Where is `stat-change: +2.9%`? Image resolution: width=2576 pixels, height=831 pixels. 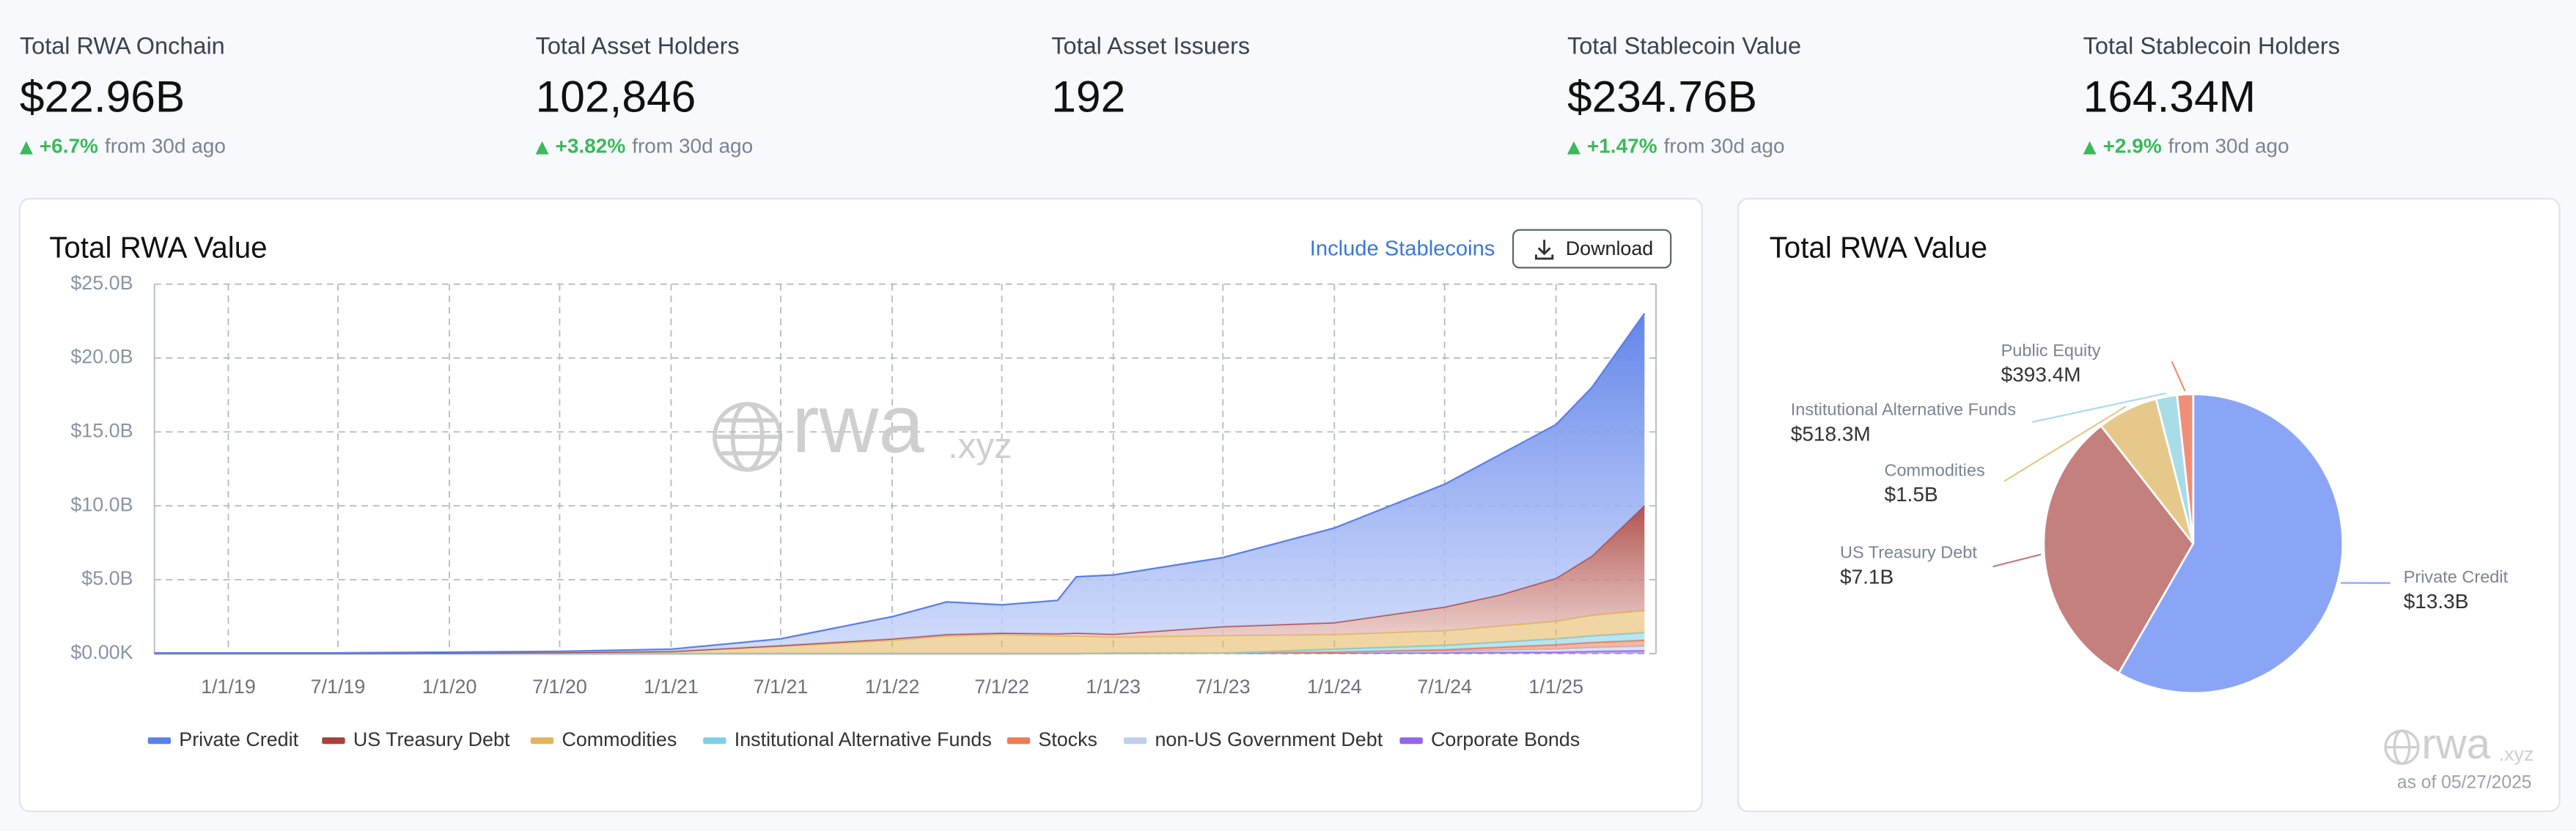
stat-change: +2.9% is located at coordinates (2132, 146).